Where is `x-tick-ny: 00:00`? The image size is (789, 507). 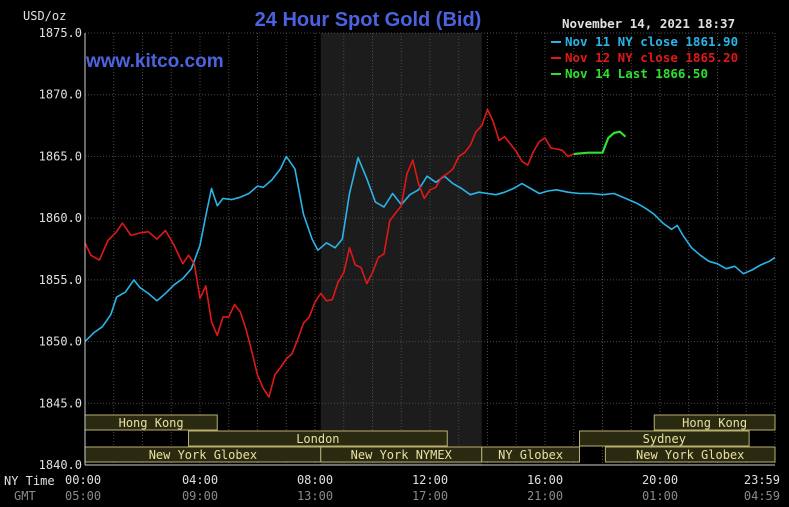
x-tick-ny: 00:00 is located at coordinates (83, 480).